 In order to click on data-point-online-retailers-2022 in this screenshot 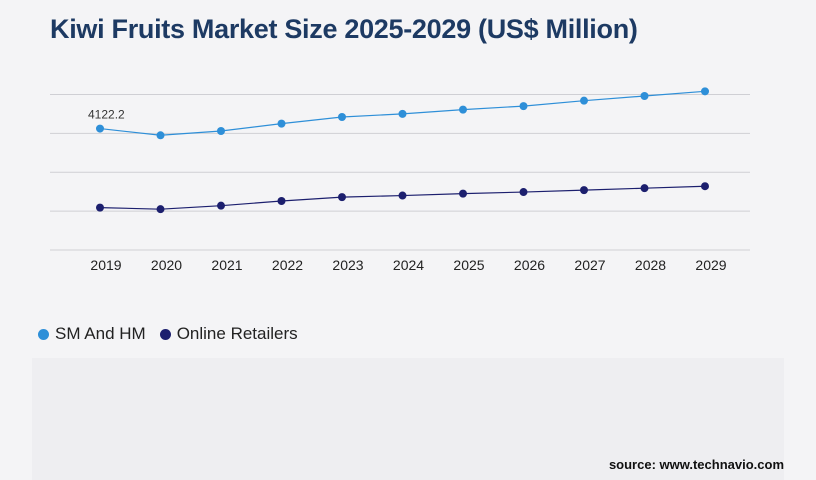, I will do `click(281, 201)`.